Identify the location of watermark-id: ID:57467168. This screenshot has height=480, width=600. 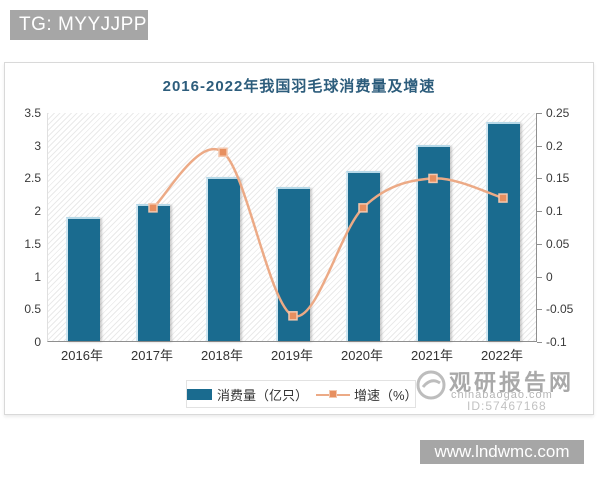
(507, 406).